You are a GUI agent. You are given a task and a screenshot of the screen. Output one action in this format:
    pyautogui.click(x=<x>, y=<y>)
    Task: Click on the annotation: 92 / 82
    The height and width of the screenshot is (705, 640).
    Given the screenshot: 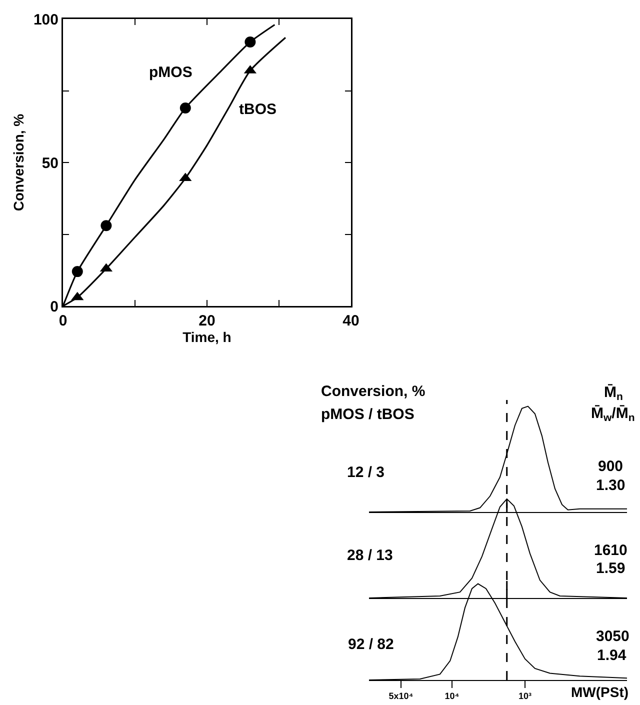 What is the action you would take?
    pyautogui.click(x=371, y=644)
    